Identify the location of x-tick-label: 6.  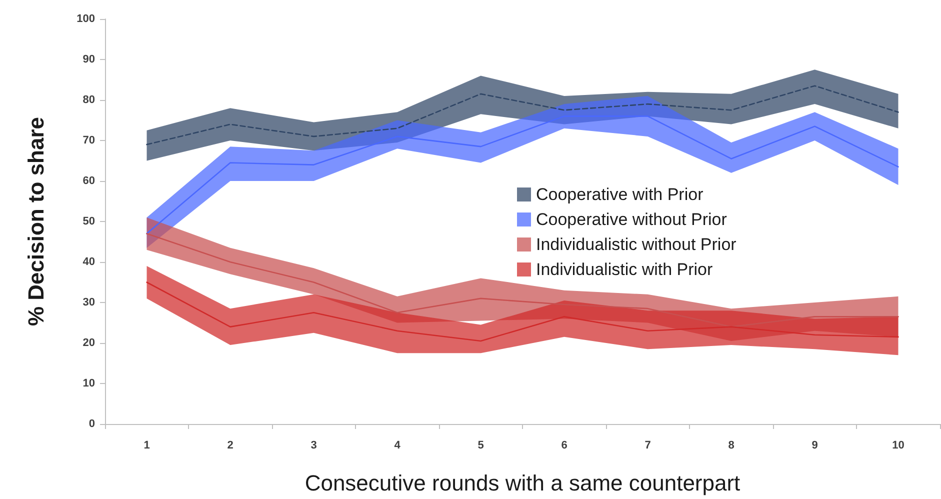
(564, 446).